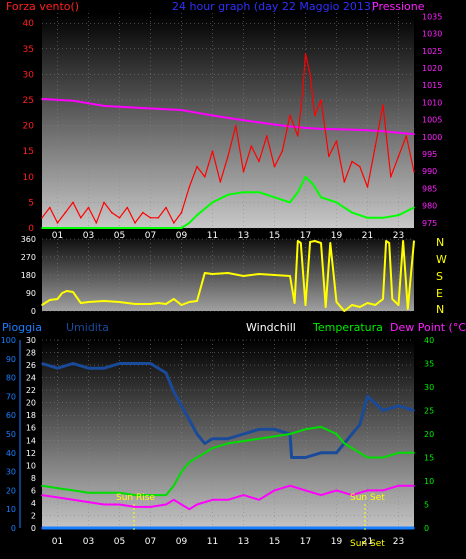  What do you see at coordinates (429, 188) in the screenshot?
I see `pressure-y-tick-985: 985` at bounding box center [429, 188].